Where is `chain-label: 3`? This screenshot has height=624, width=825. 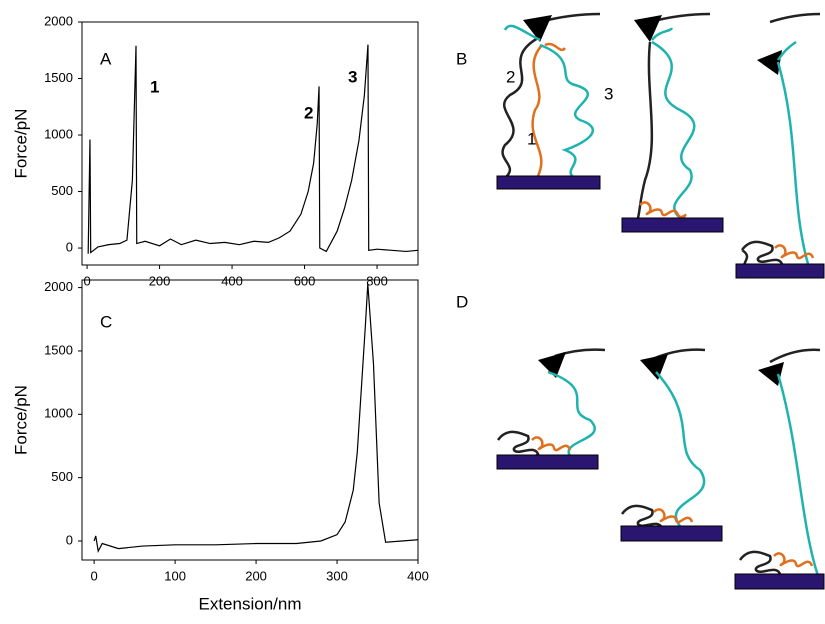
chain-label: 3 is located at coordinates (608, 93).